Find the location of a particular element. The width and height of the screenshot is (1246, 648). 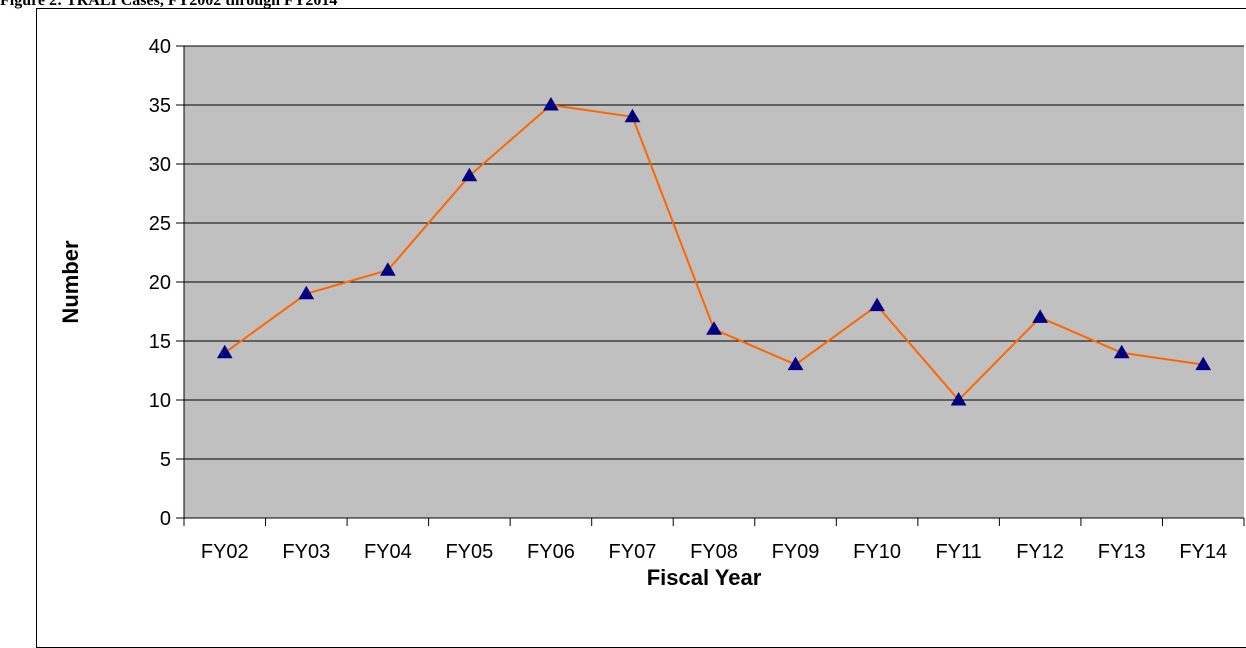

x-tick-label: FY08 is located at coordinates (714, 552).